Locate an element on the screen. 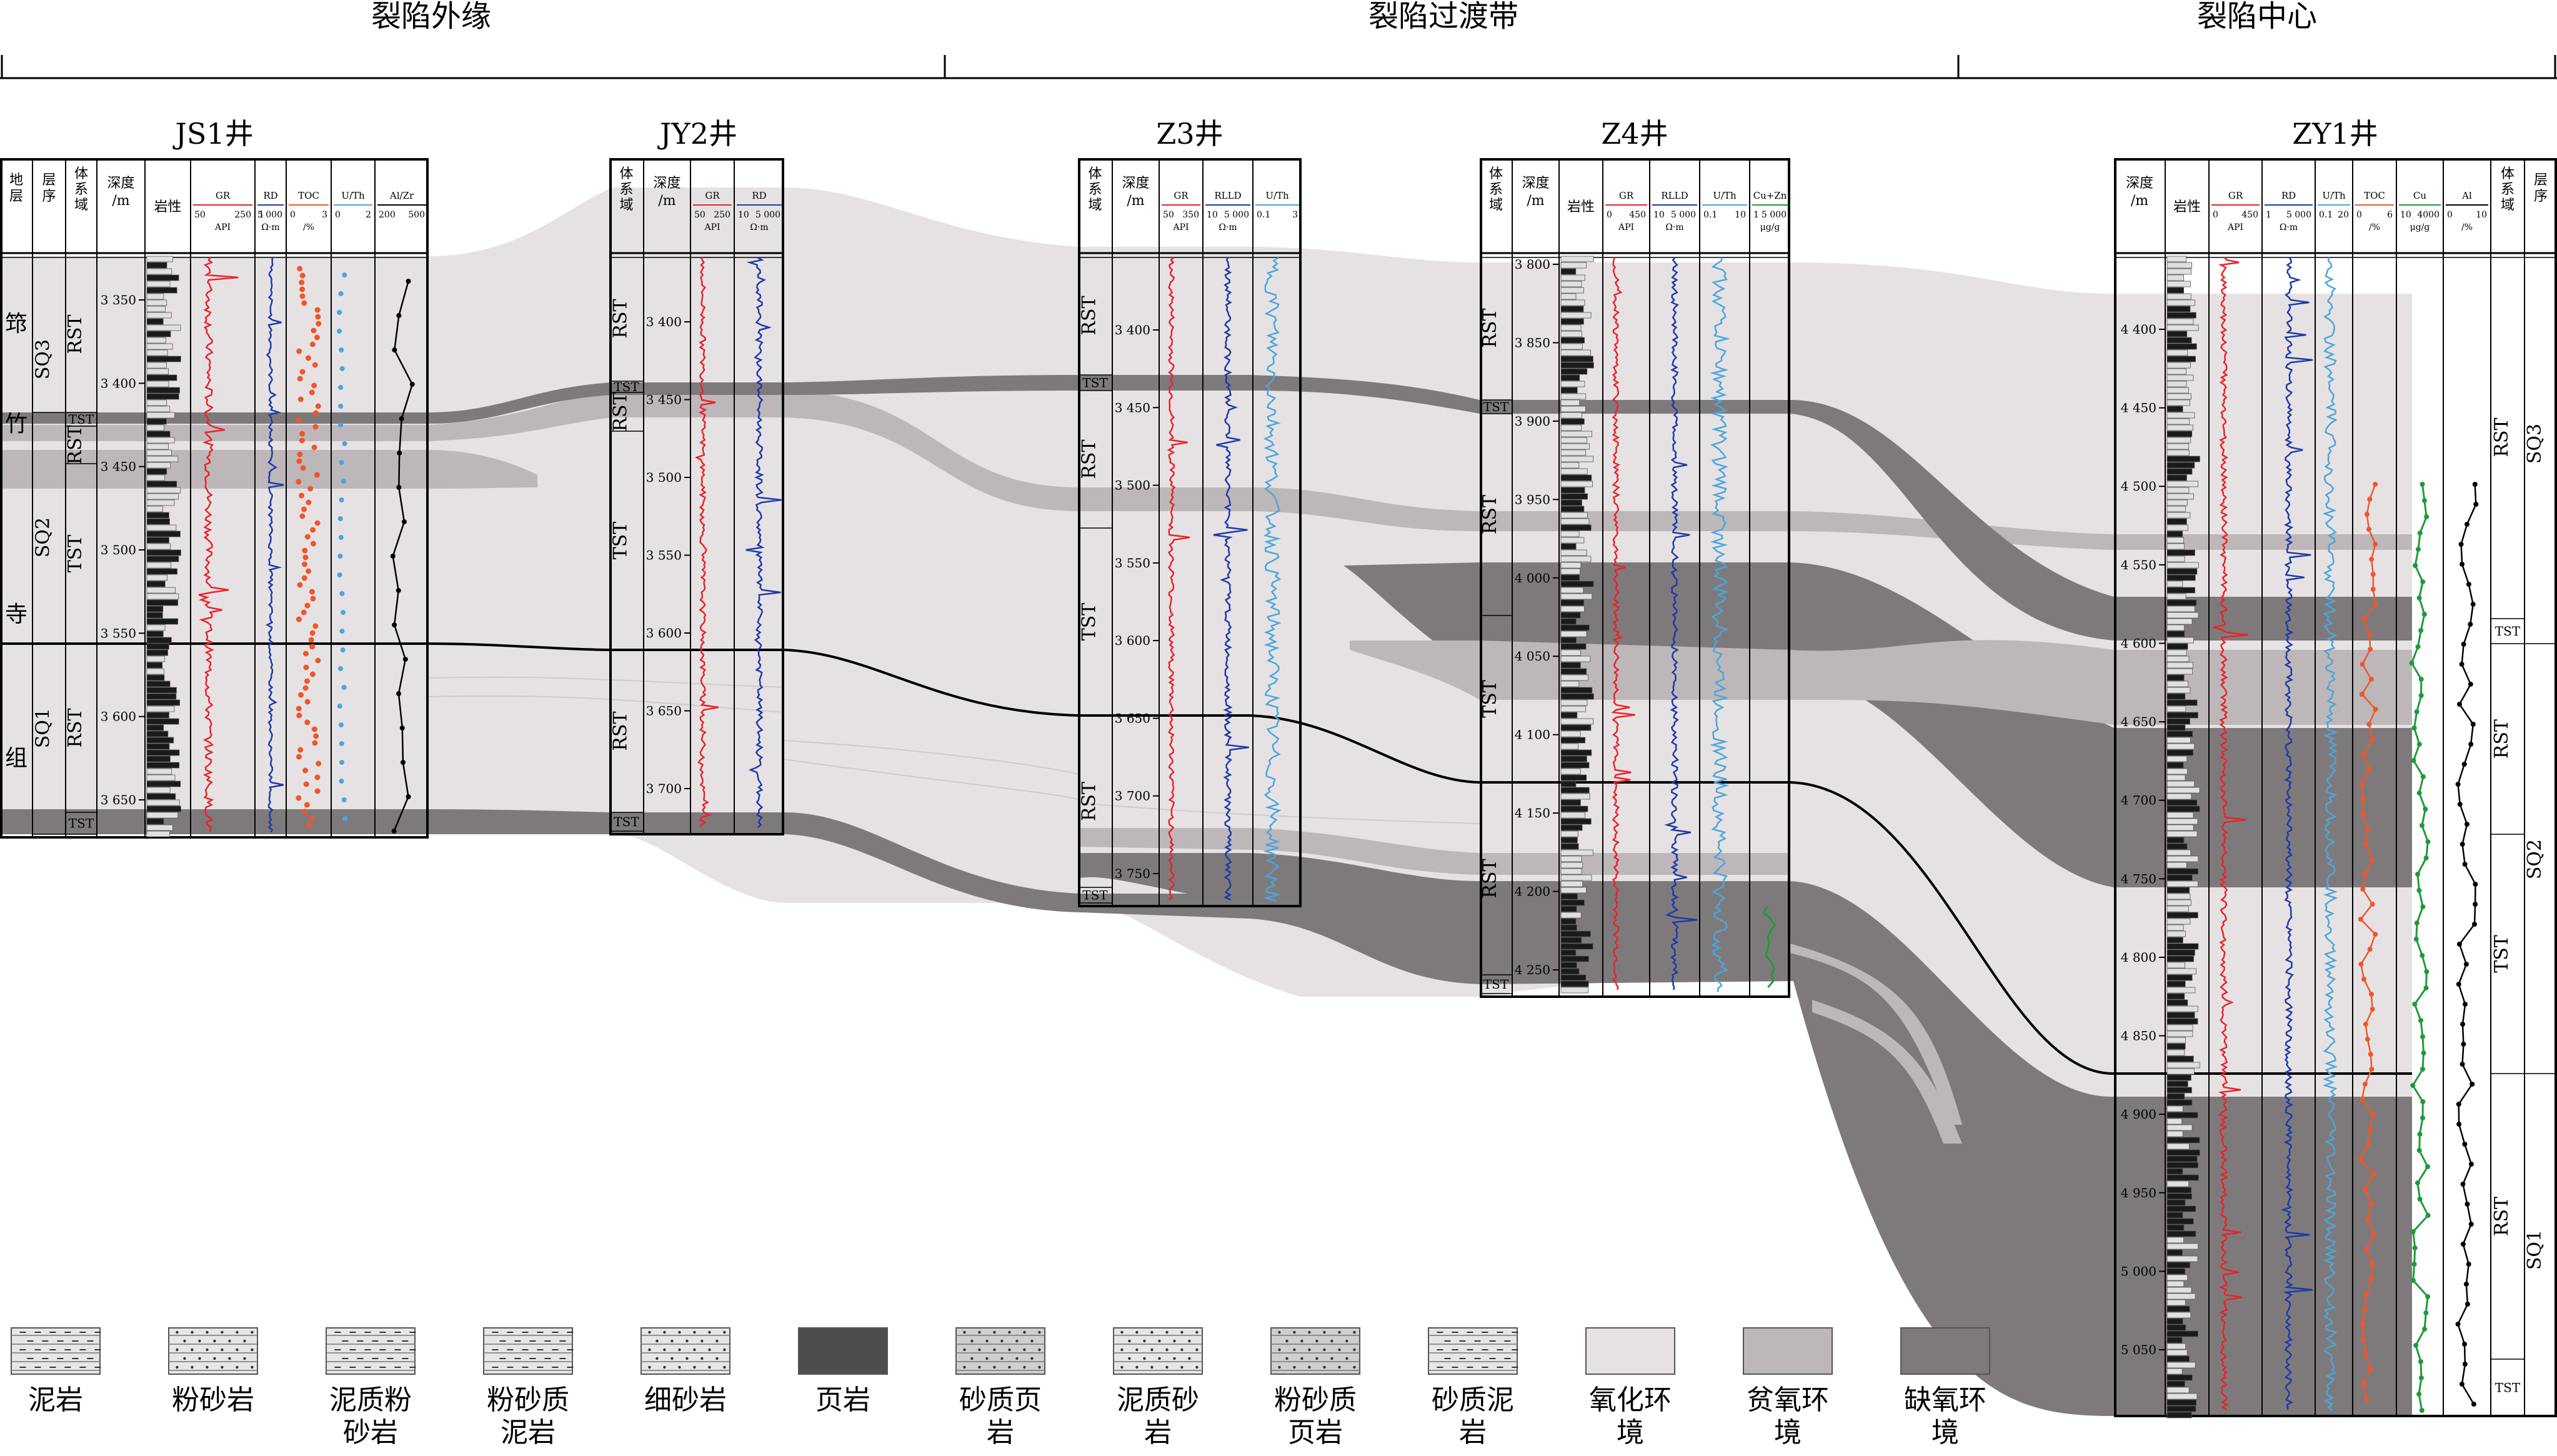 This screenshot has width=2557, height=1456. column-header: U/Th 0.1 10 is located at coordinates (1724, 205).